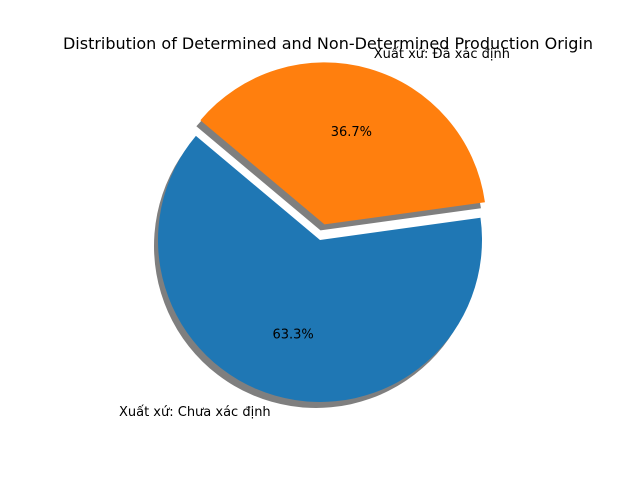  What do you see at coordinates (292, 334) in the screenshot?
I see `slice-percent-xuat-xu-chua-xac-dinh: 63.3%` at bounding box center [292, 334].